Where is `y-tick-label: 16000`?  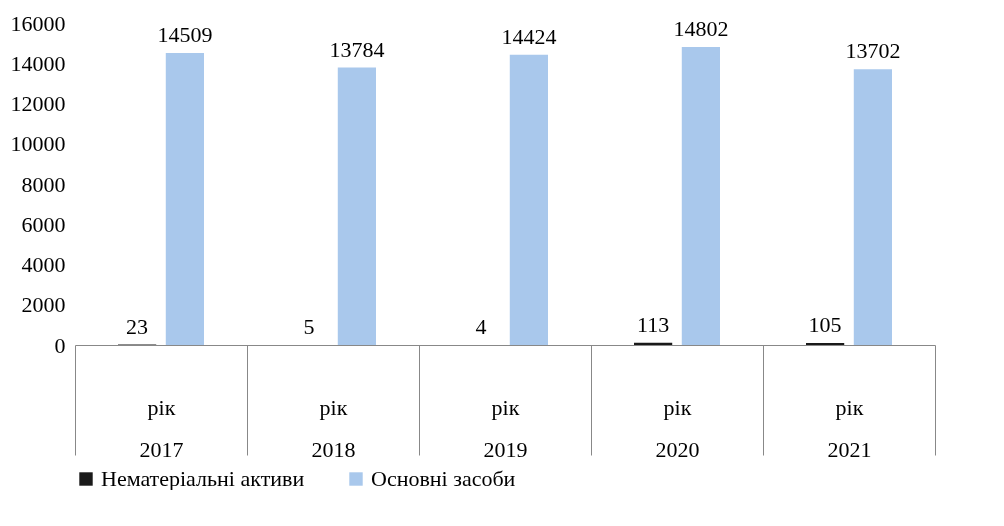 y-tick-label: 16000 is located at coordinates (38, 23).